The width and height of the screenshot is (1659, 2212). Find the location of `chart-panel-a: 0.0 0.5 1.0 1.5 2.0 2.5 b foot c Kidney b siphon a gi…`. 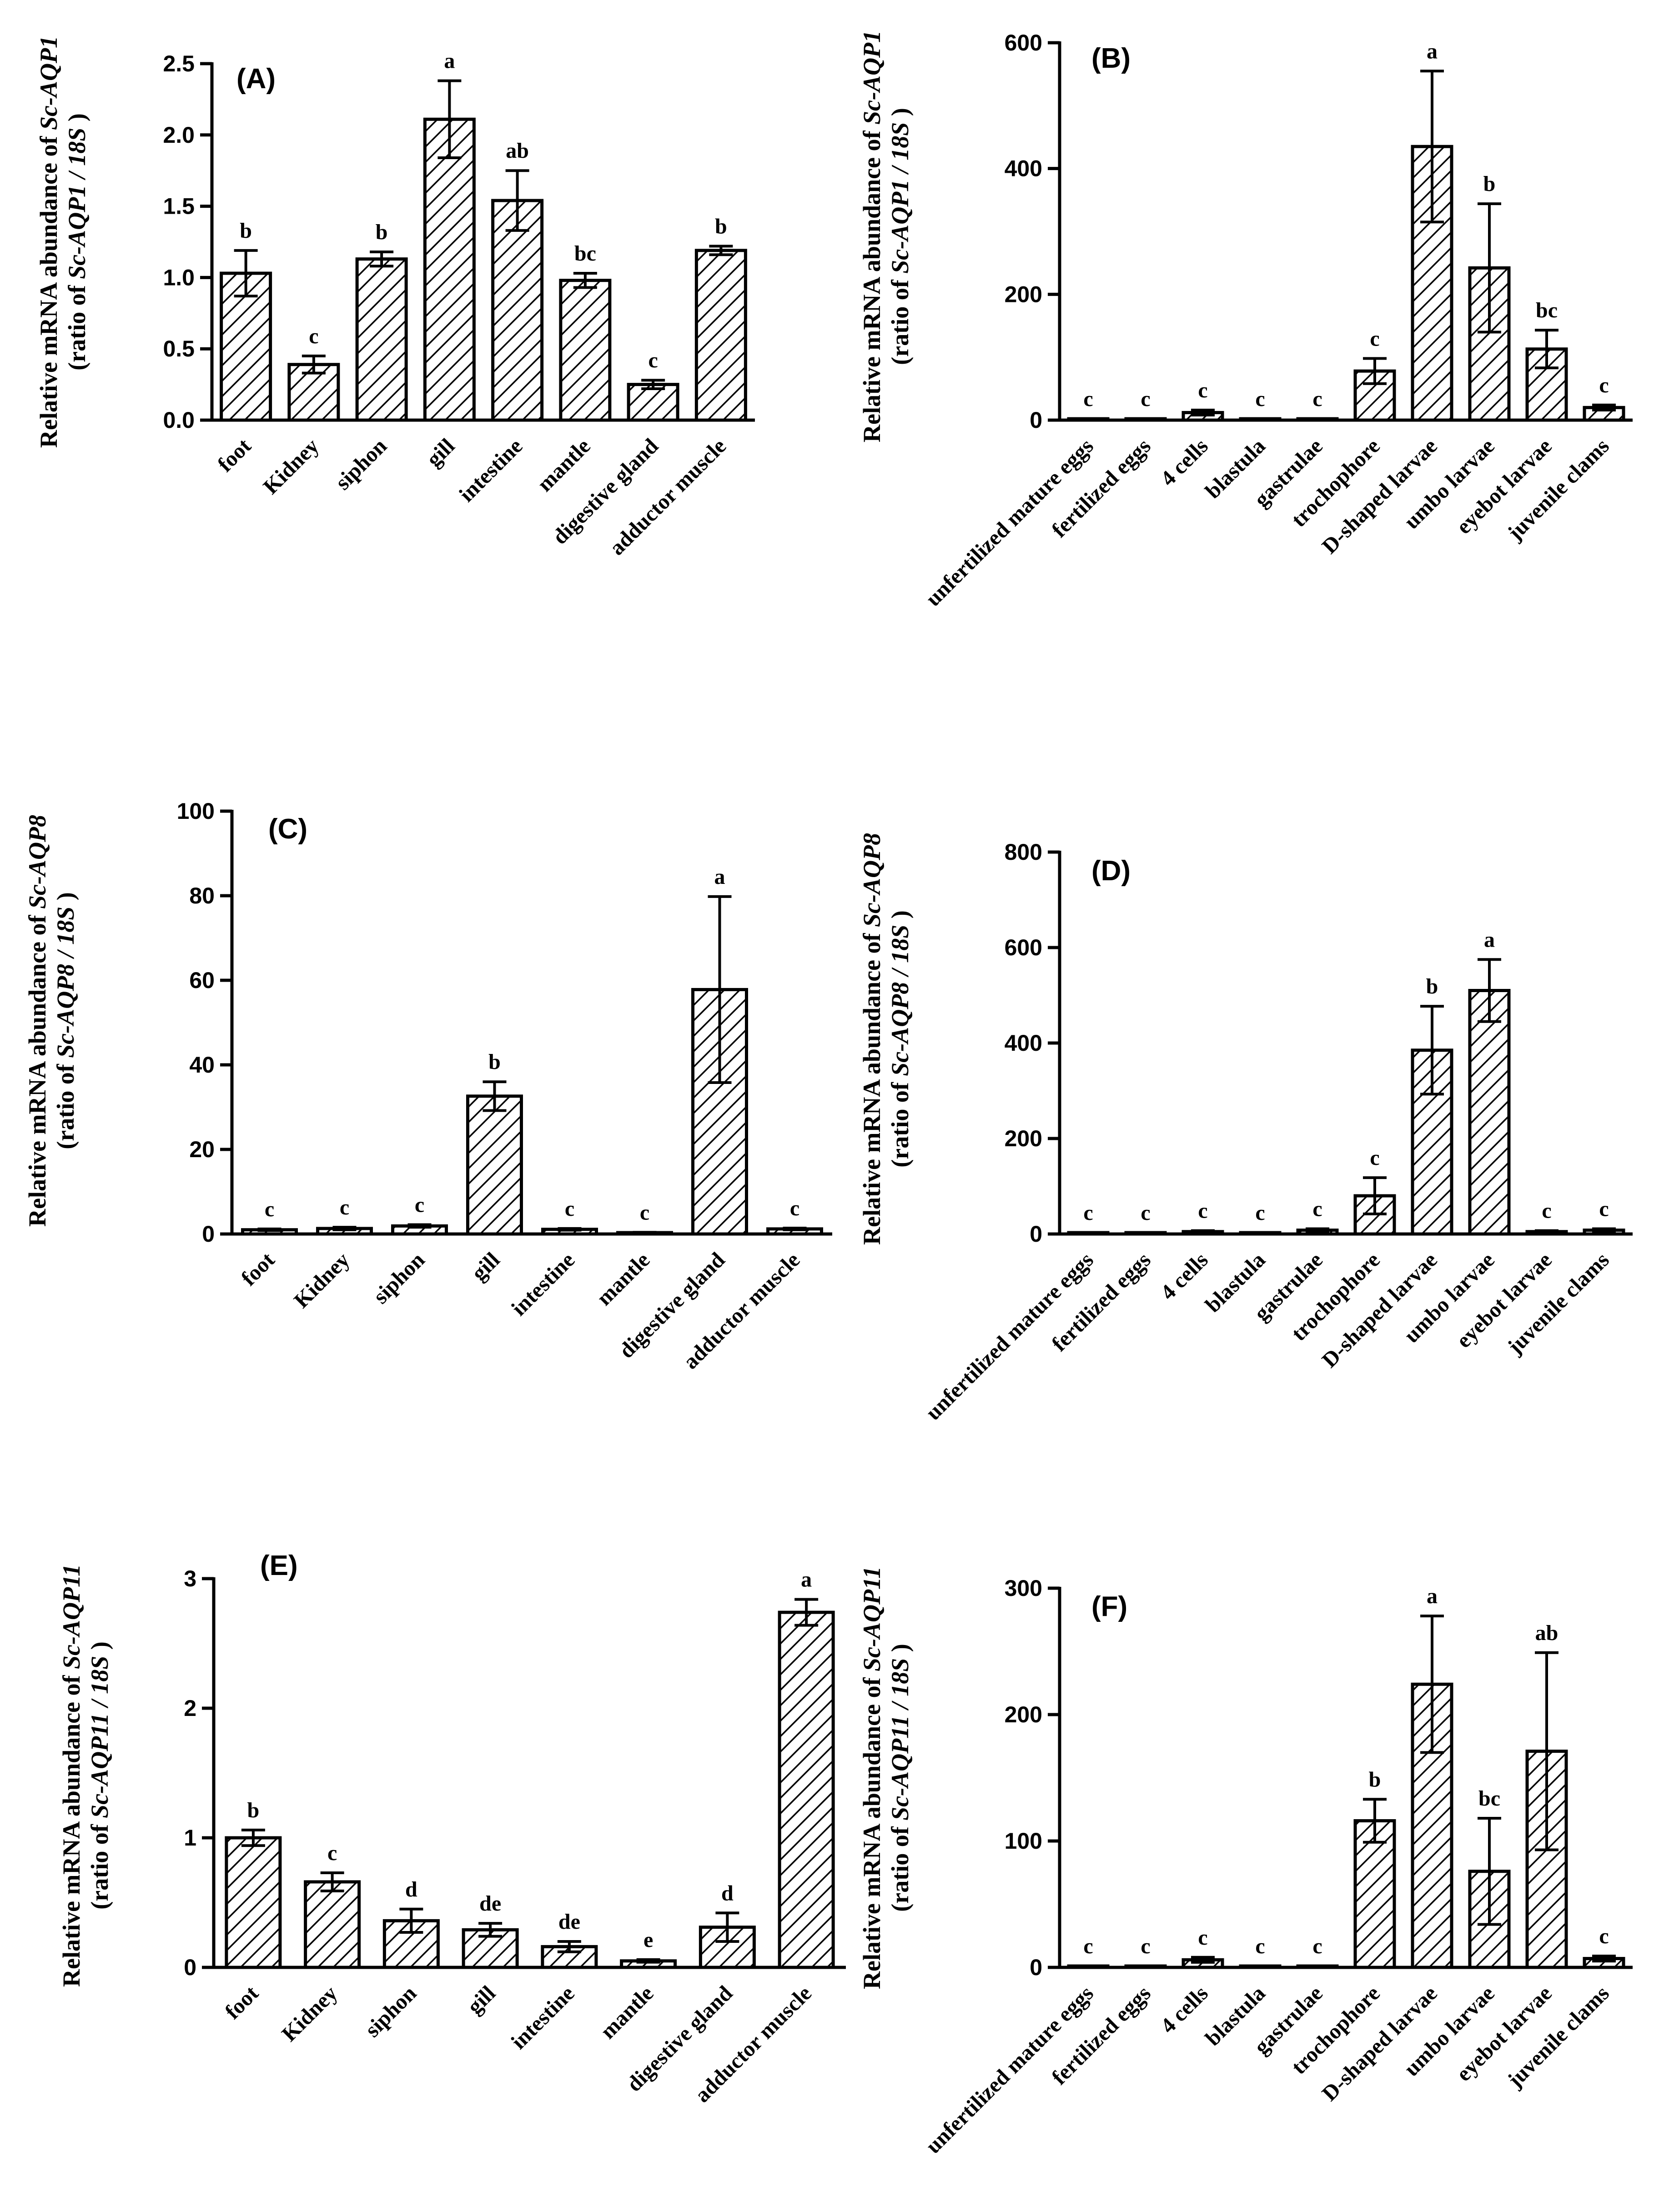

chart-panel-a: 0.0 0.5 1.0 1.5 2.0 2.5 b foot c Kidney b siphon a gi… is located at coordinates (395, 298).